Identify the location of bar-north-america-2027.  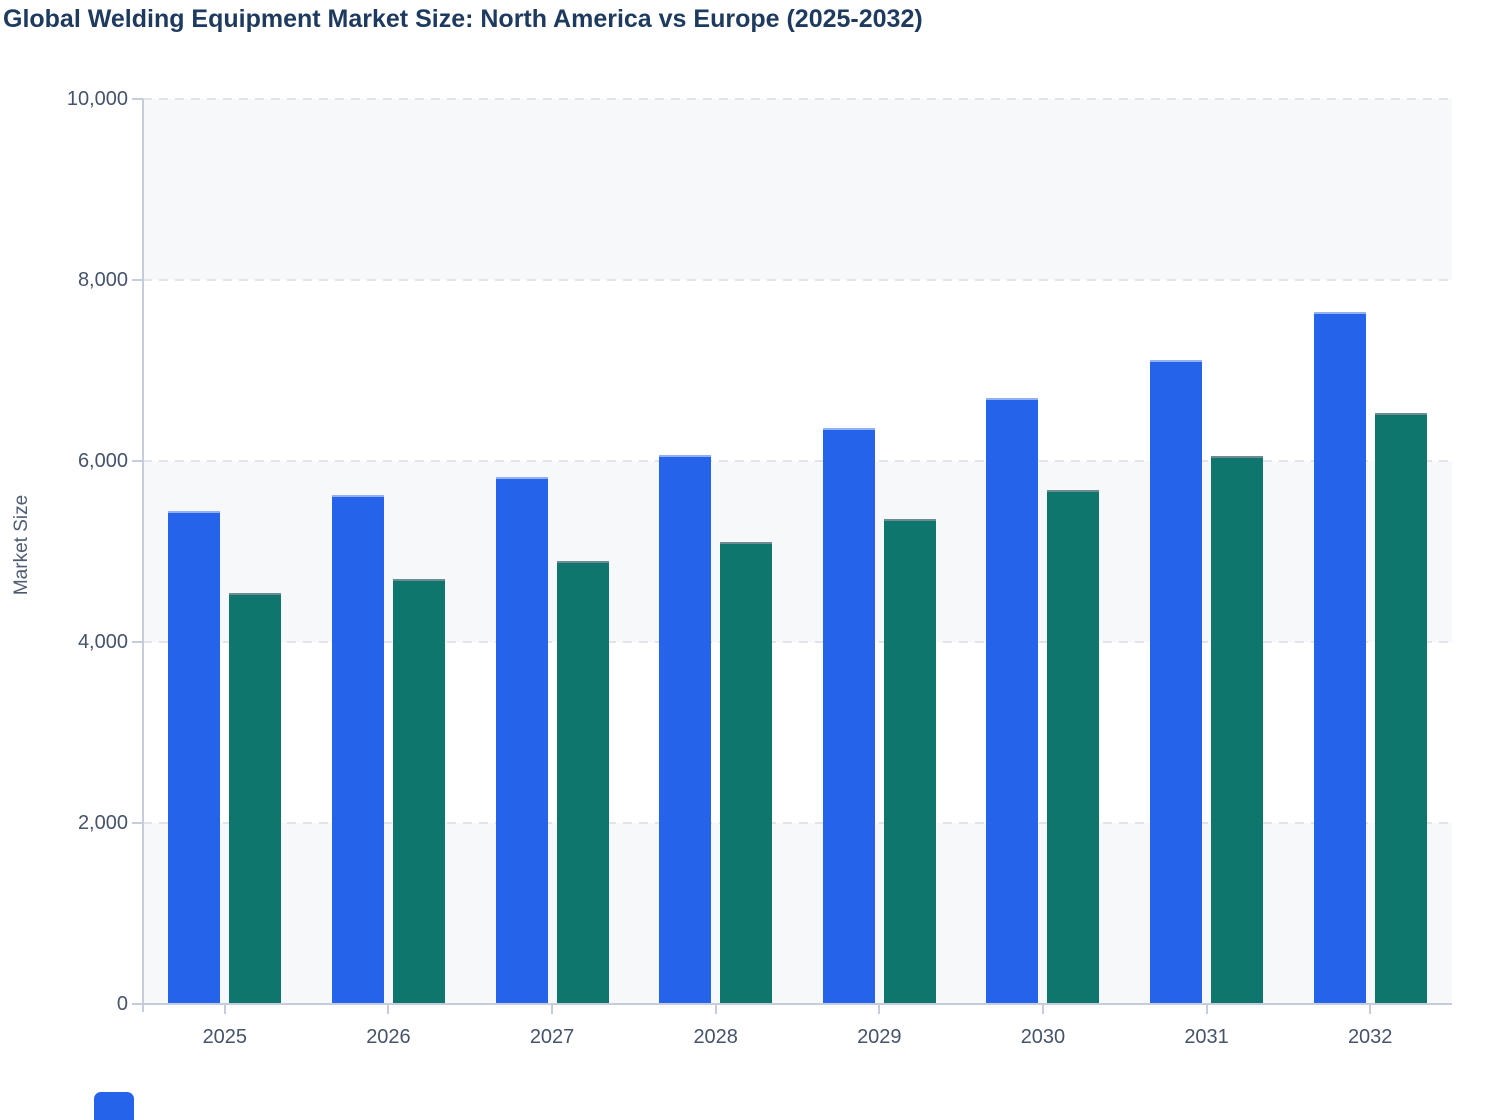
(521, 740).